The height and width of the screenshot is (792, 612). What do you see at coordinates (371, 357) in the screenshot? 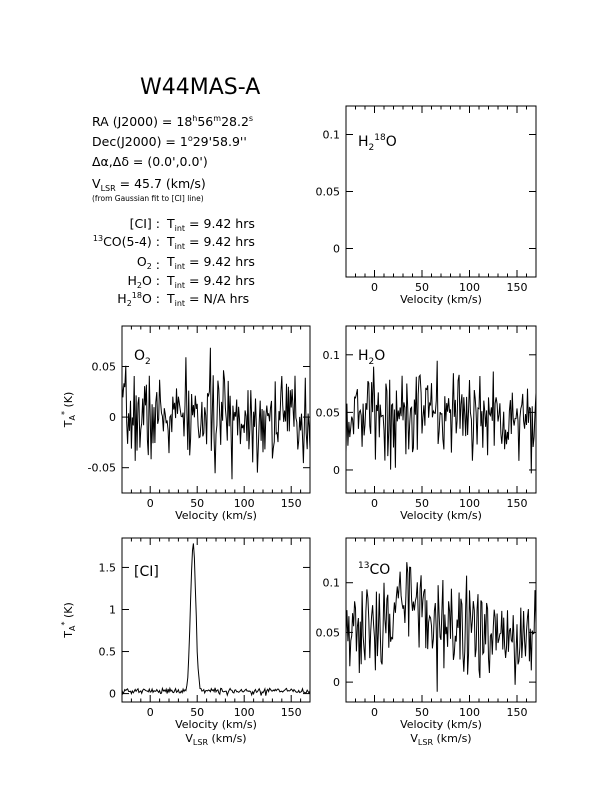
I see `panel-label: H2O` at bounding box center [371, 357].